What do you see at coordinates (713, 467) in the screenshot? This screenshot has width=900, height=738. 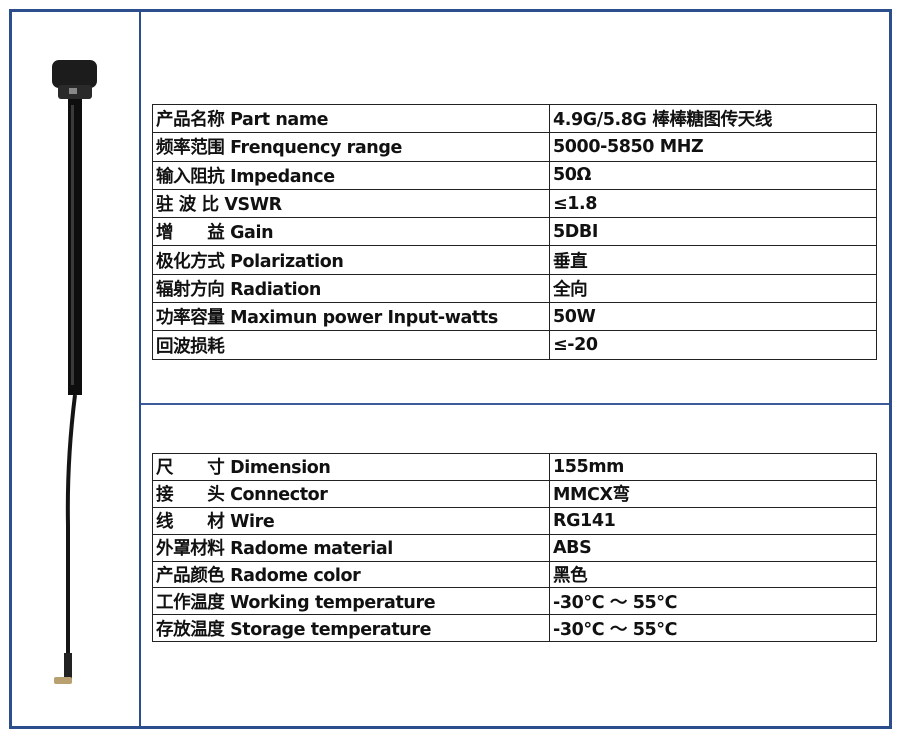 I see `spec-value: 155mm` at bounding box center [713, 467].